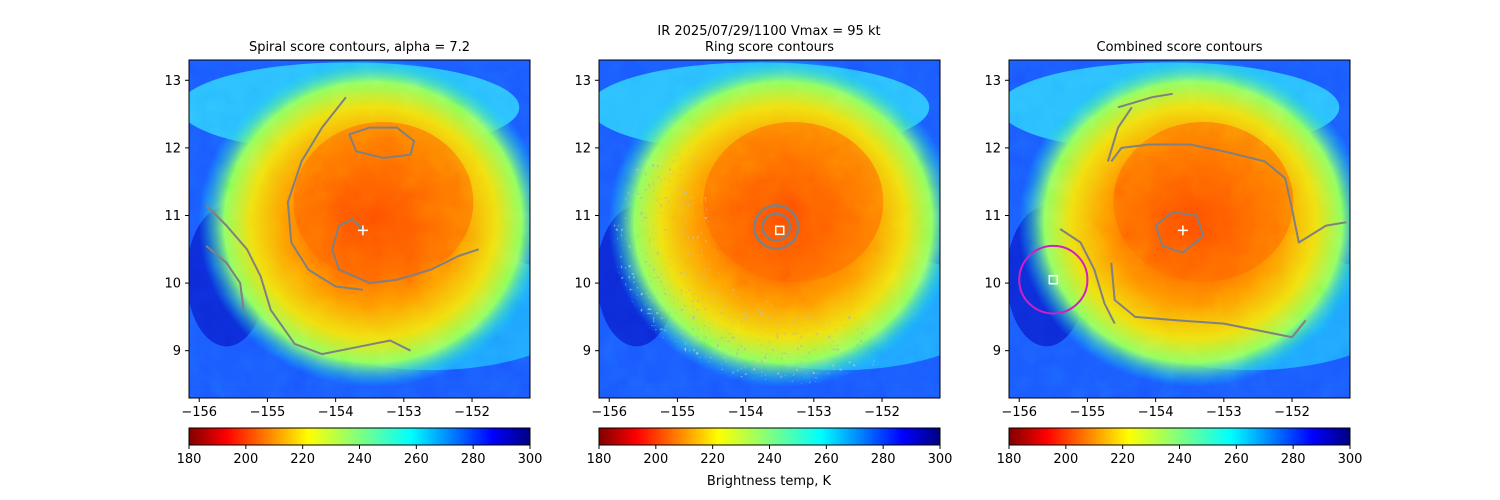  Describe the element at coordinates (768, 31) in the screenshot. I see `figure-title: IR 2025/07/29/1100 Vmax = 95 kt` at that location.